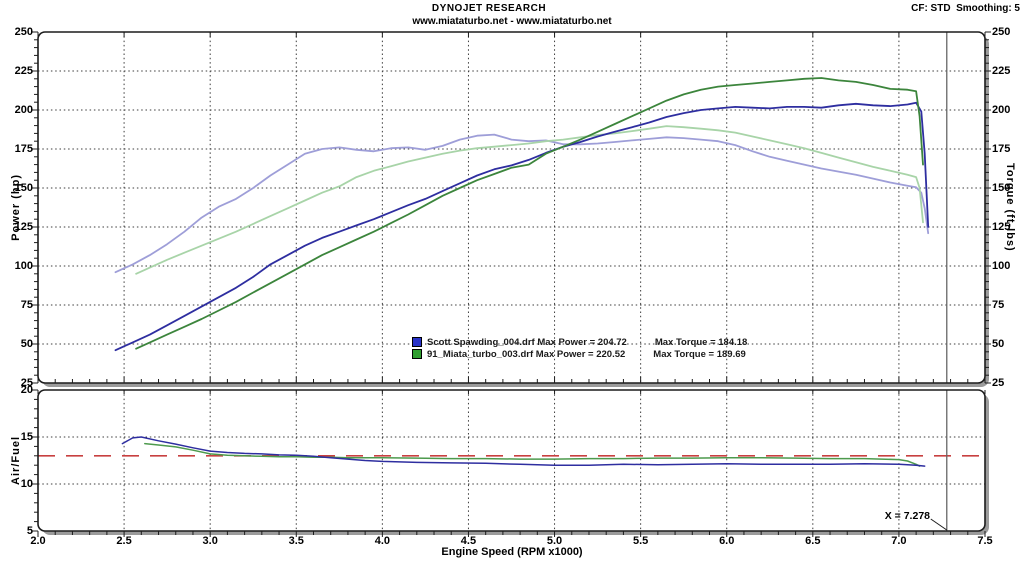  Describe the element at coordinates (998, 383) in the screenshot. I see `torque-tick-label: 25` at that location.